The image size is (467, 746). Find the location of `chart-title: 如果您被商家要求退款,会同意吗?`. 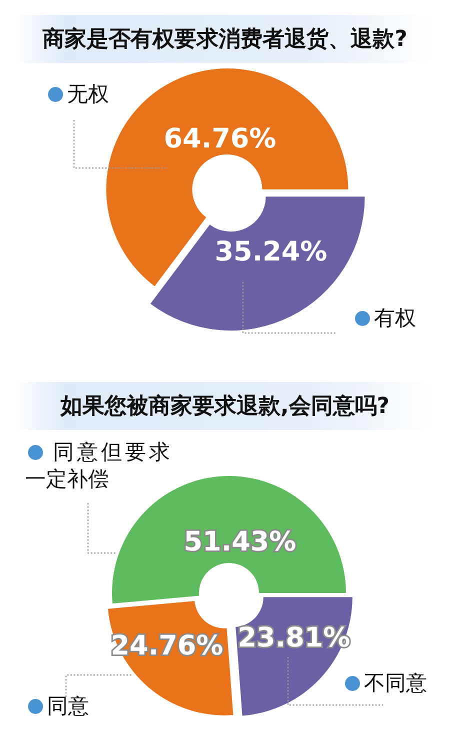

chart-title: 如果您被商家要求退款,会同意吗? is located at coordinates (225, 406).